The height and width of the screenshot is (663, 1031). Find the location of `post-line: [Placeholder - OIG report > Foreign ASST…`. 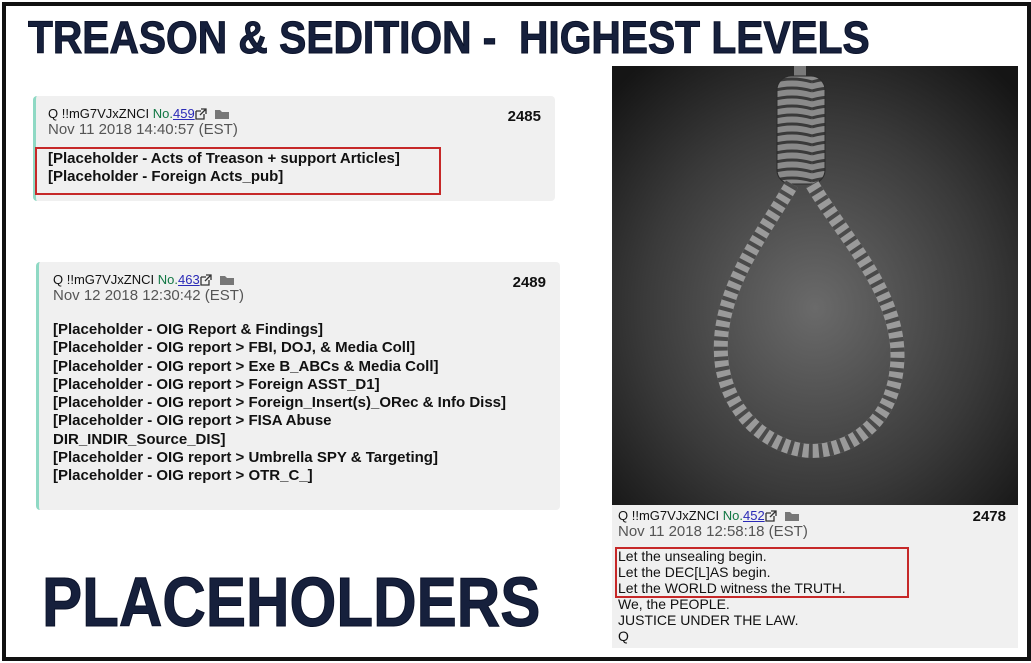

post-line: [Placeholder - OIG report > Foreign ASST… is located at coordinates (216, 384).